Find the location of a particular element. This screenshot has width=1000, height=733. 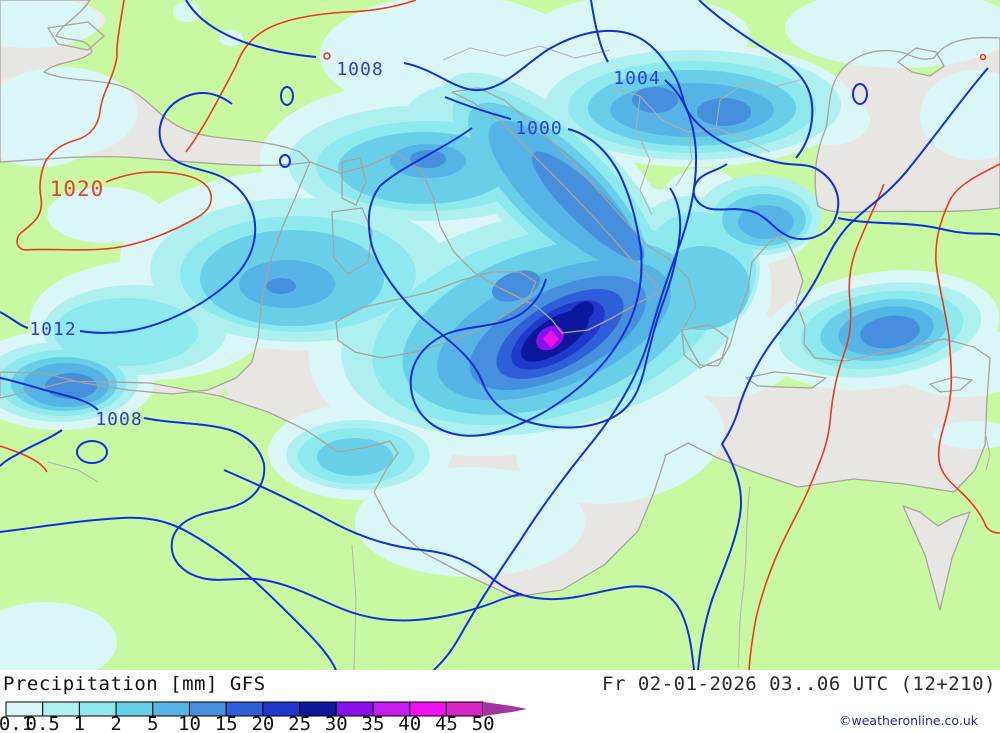

legend-swatches is located at coordinates (244, 709).